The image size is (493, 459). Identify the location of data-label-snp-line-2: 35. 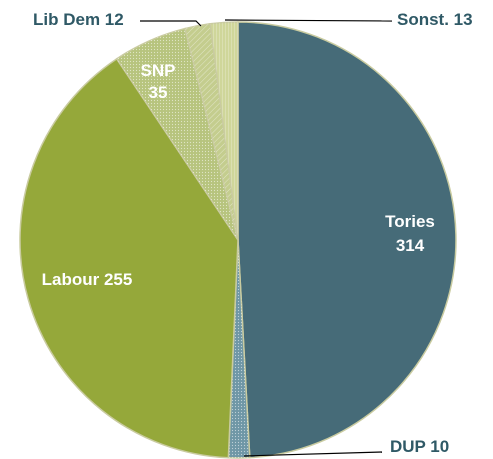
(158, 92).